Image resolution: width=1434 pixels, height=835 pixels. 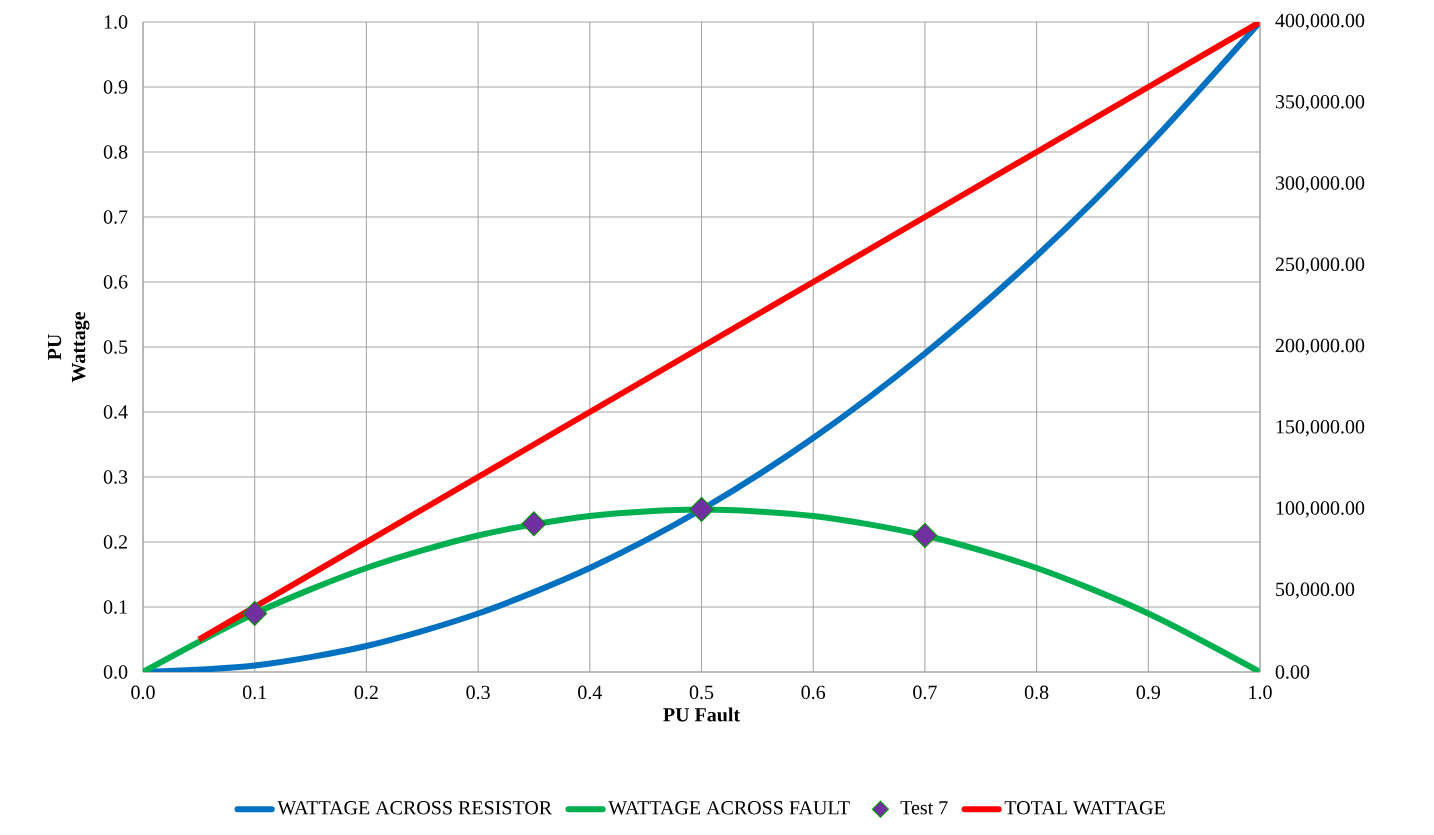 What do you see at coordinates (143, 692) in the screenshot?
I see `x-tick-label: 0.0` at bounding box center [143, 692].